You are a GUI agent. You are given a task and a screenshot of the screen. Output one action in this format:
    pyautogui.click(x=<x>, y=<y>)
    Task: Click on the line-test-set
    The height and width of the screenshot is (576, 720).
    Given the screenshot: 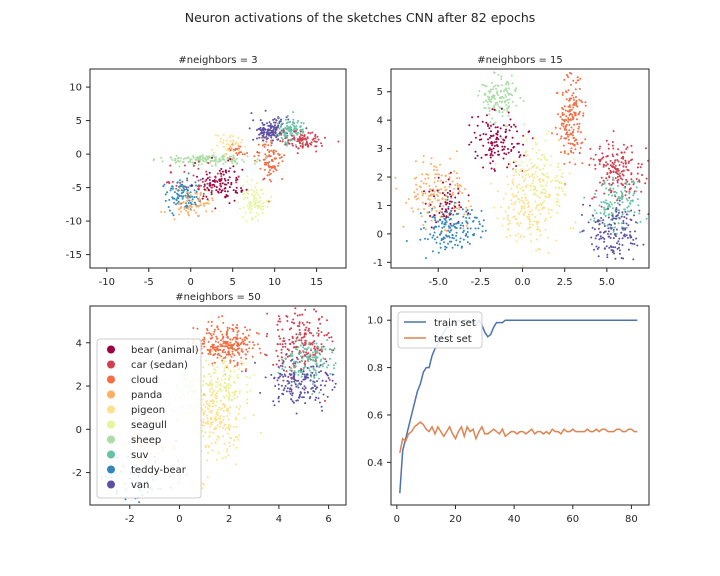 What is the action you would take?
    pyautogui.click(x=518, y=437)
    